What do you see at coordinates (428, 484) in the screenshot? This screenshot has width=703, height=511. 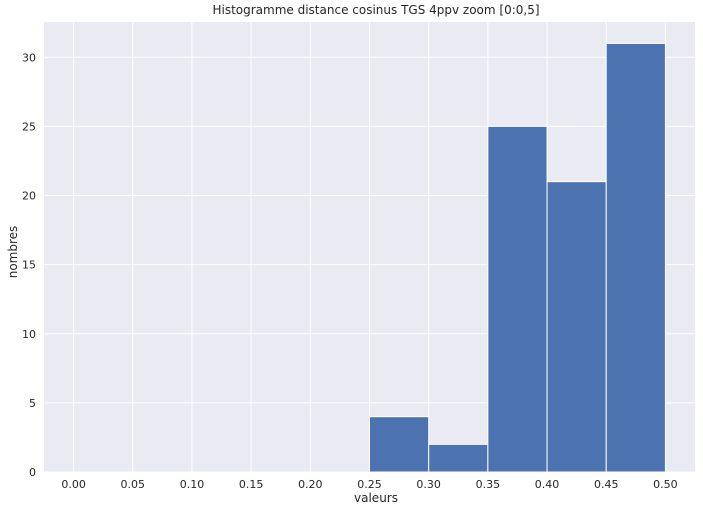 I see `x-tick-label: 0.30` at bounding box center [428, 484].